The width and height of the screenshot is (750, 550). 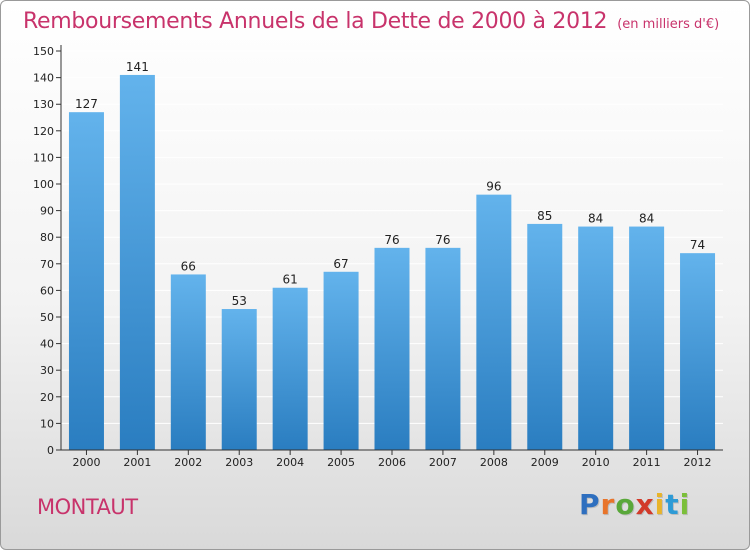 What do you see at coordinates (645, 504) in the screenshot?
I see `logo-letter: x` at bounding box center [645, 504].